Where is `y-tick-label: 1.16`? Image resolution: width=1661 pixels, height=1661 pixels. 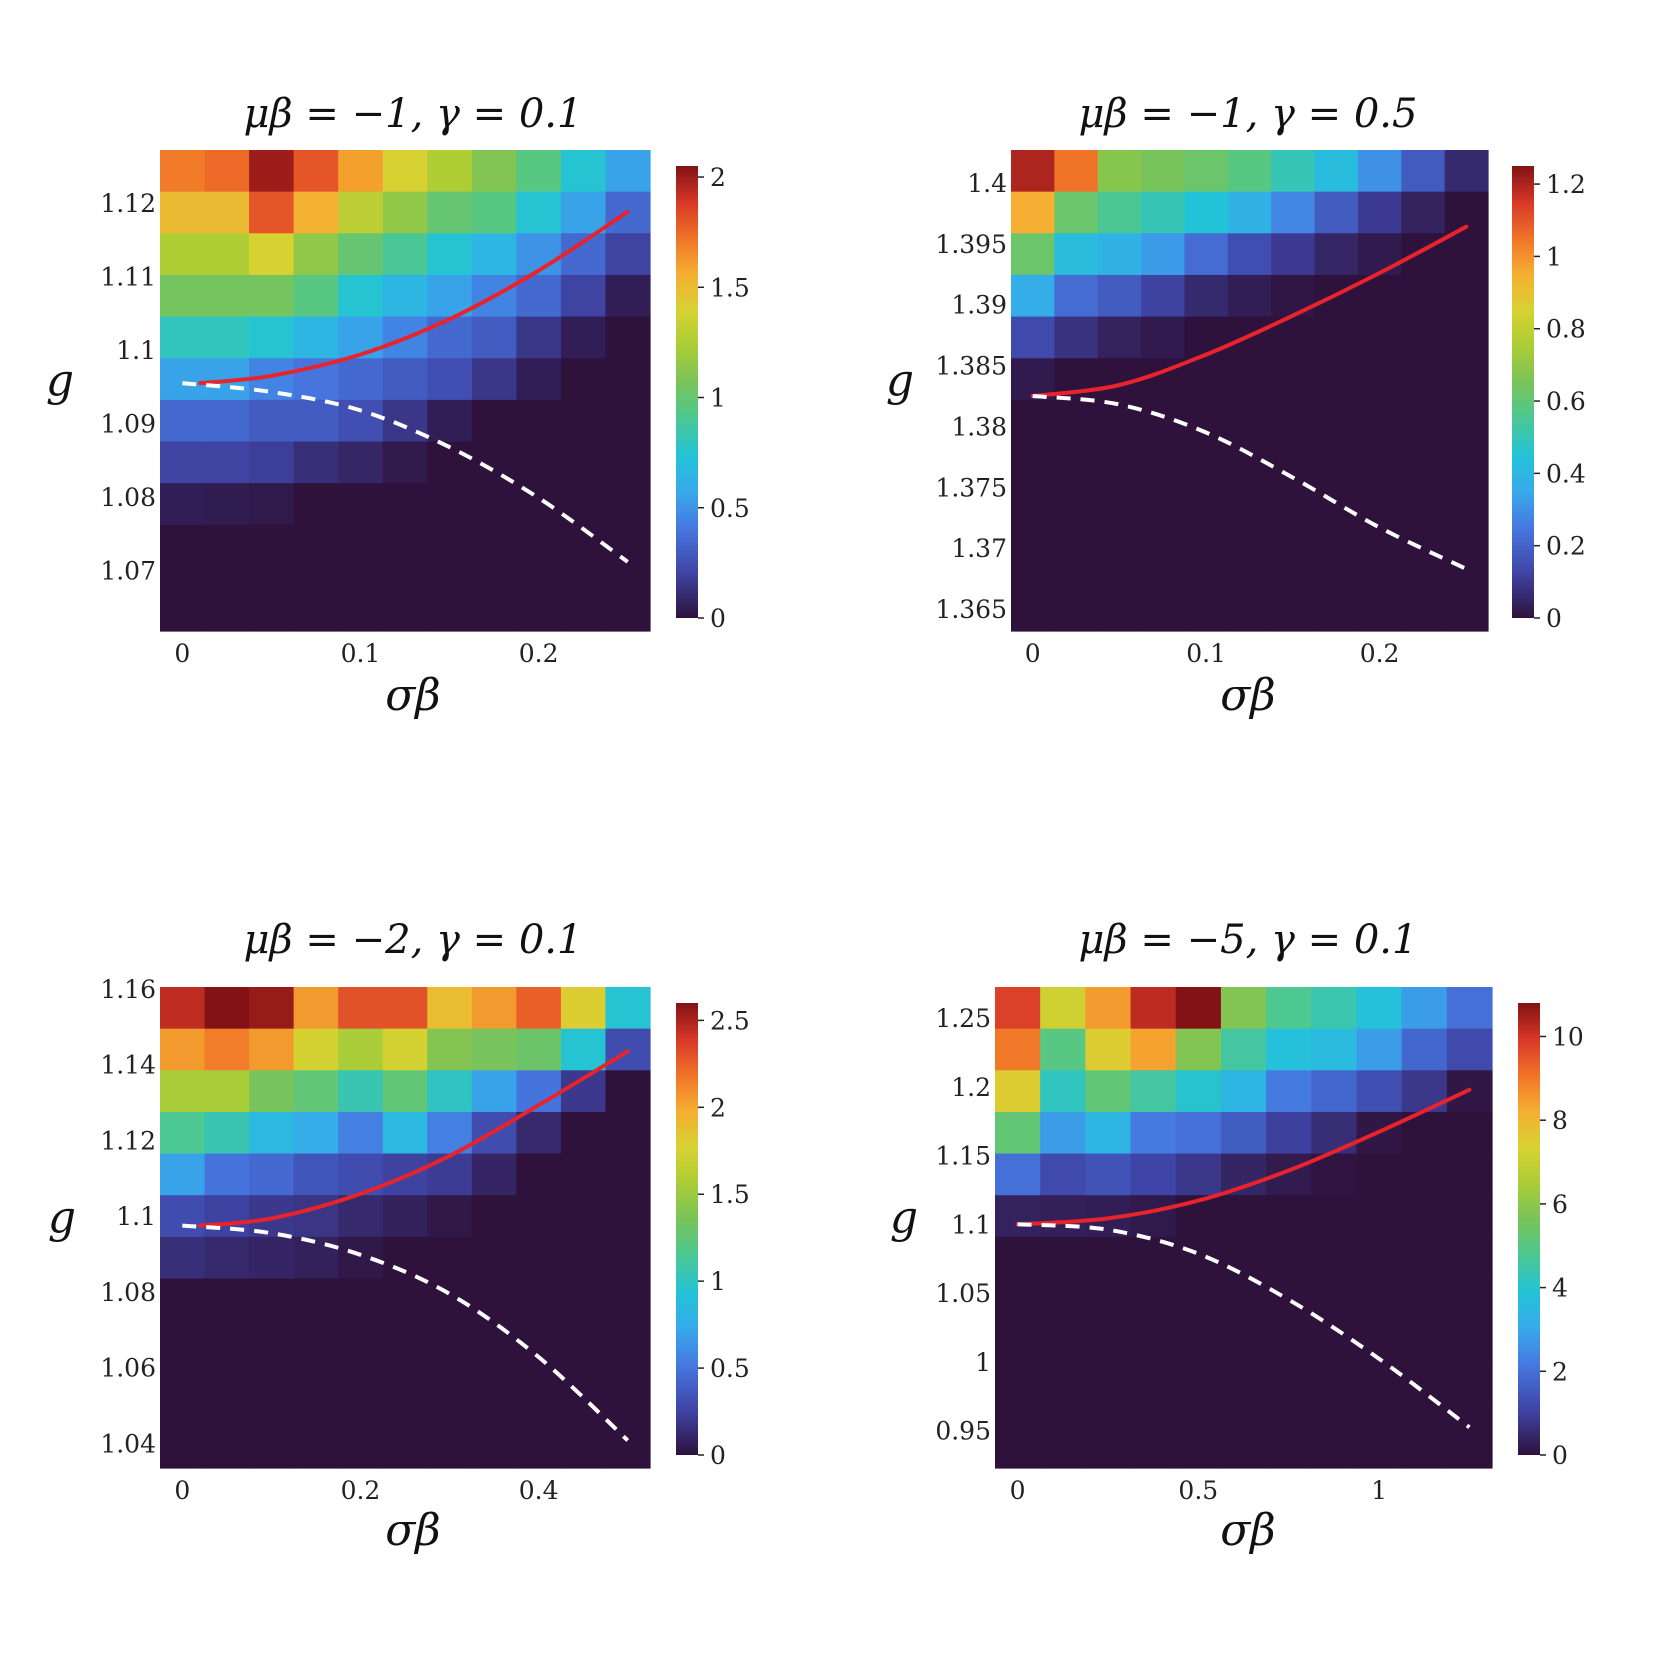
y-tick-label: 1.16 is located at coordinates (128, 989).